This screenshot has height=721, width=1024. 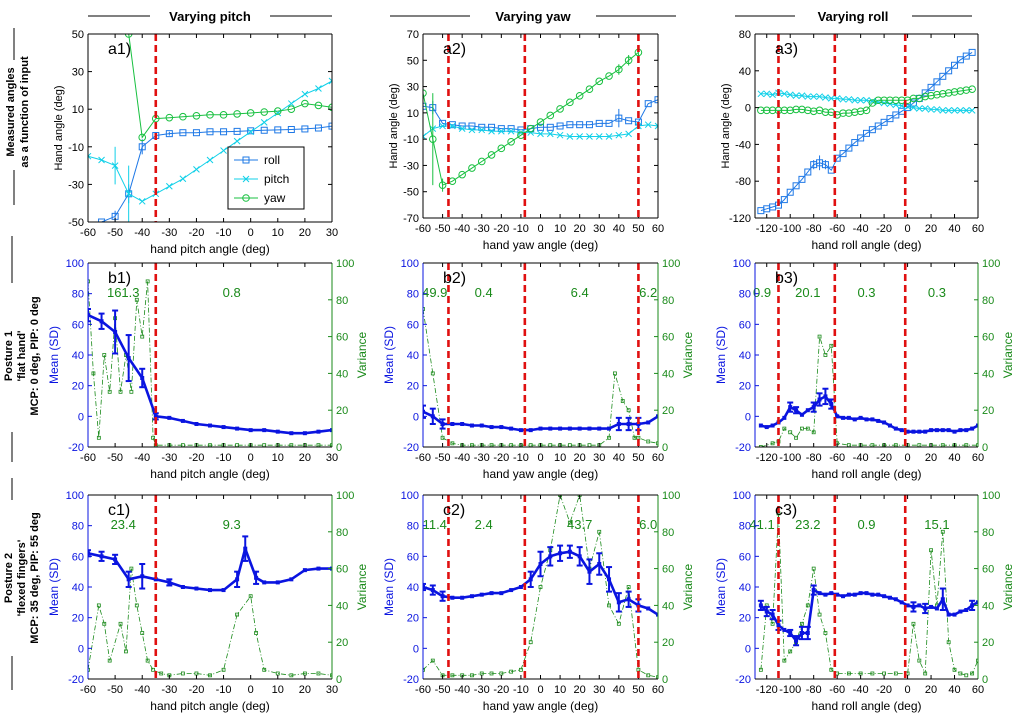 What do you see at coordinates (521, 690) in the screenshot?
I see `x-tick-label: -10` at bounding box center [521, 690].